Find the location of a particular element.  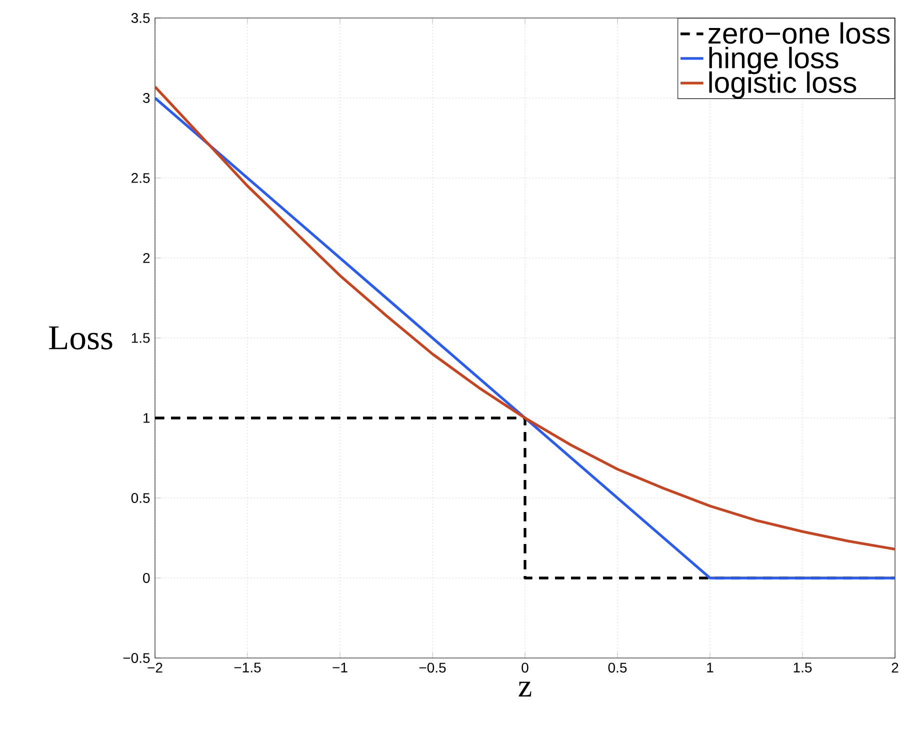

x-tick-label: −1 is located at coordinates (340, 667).